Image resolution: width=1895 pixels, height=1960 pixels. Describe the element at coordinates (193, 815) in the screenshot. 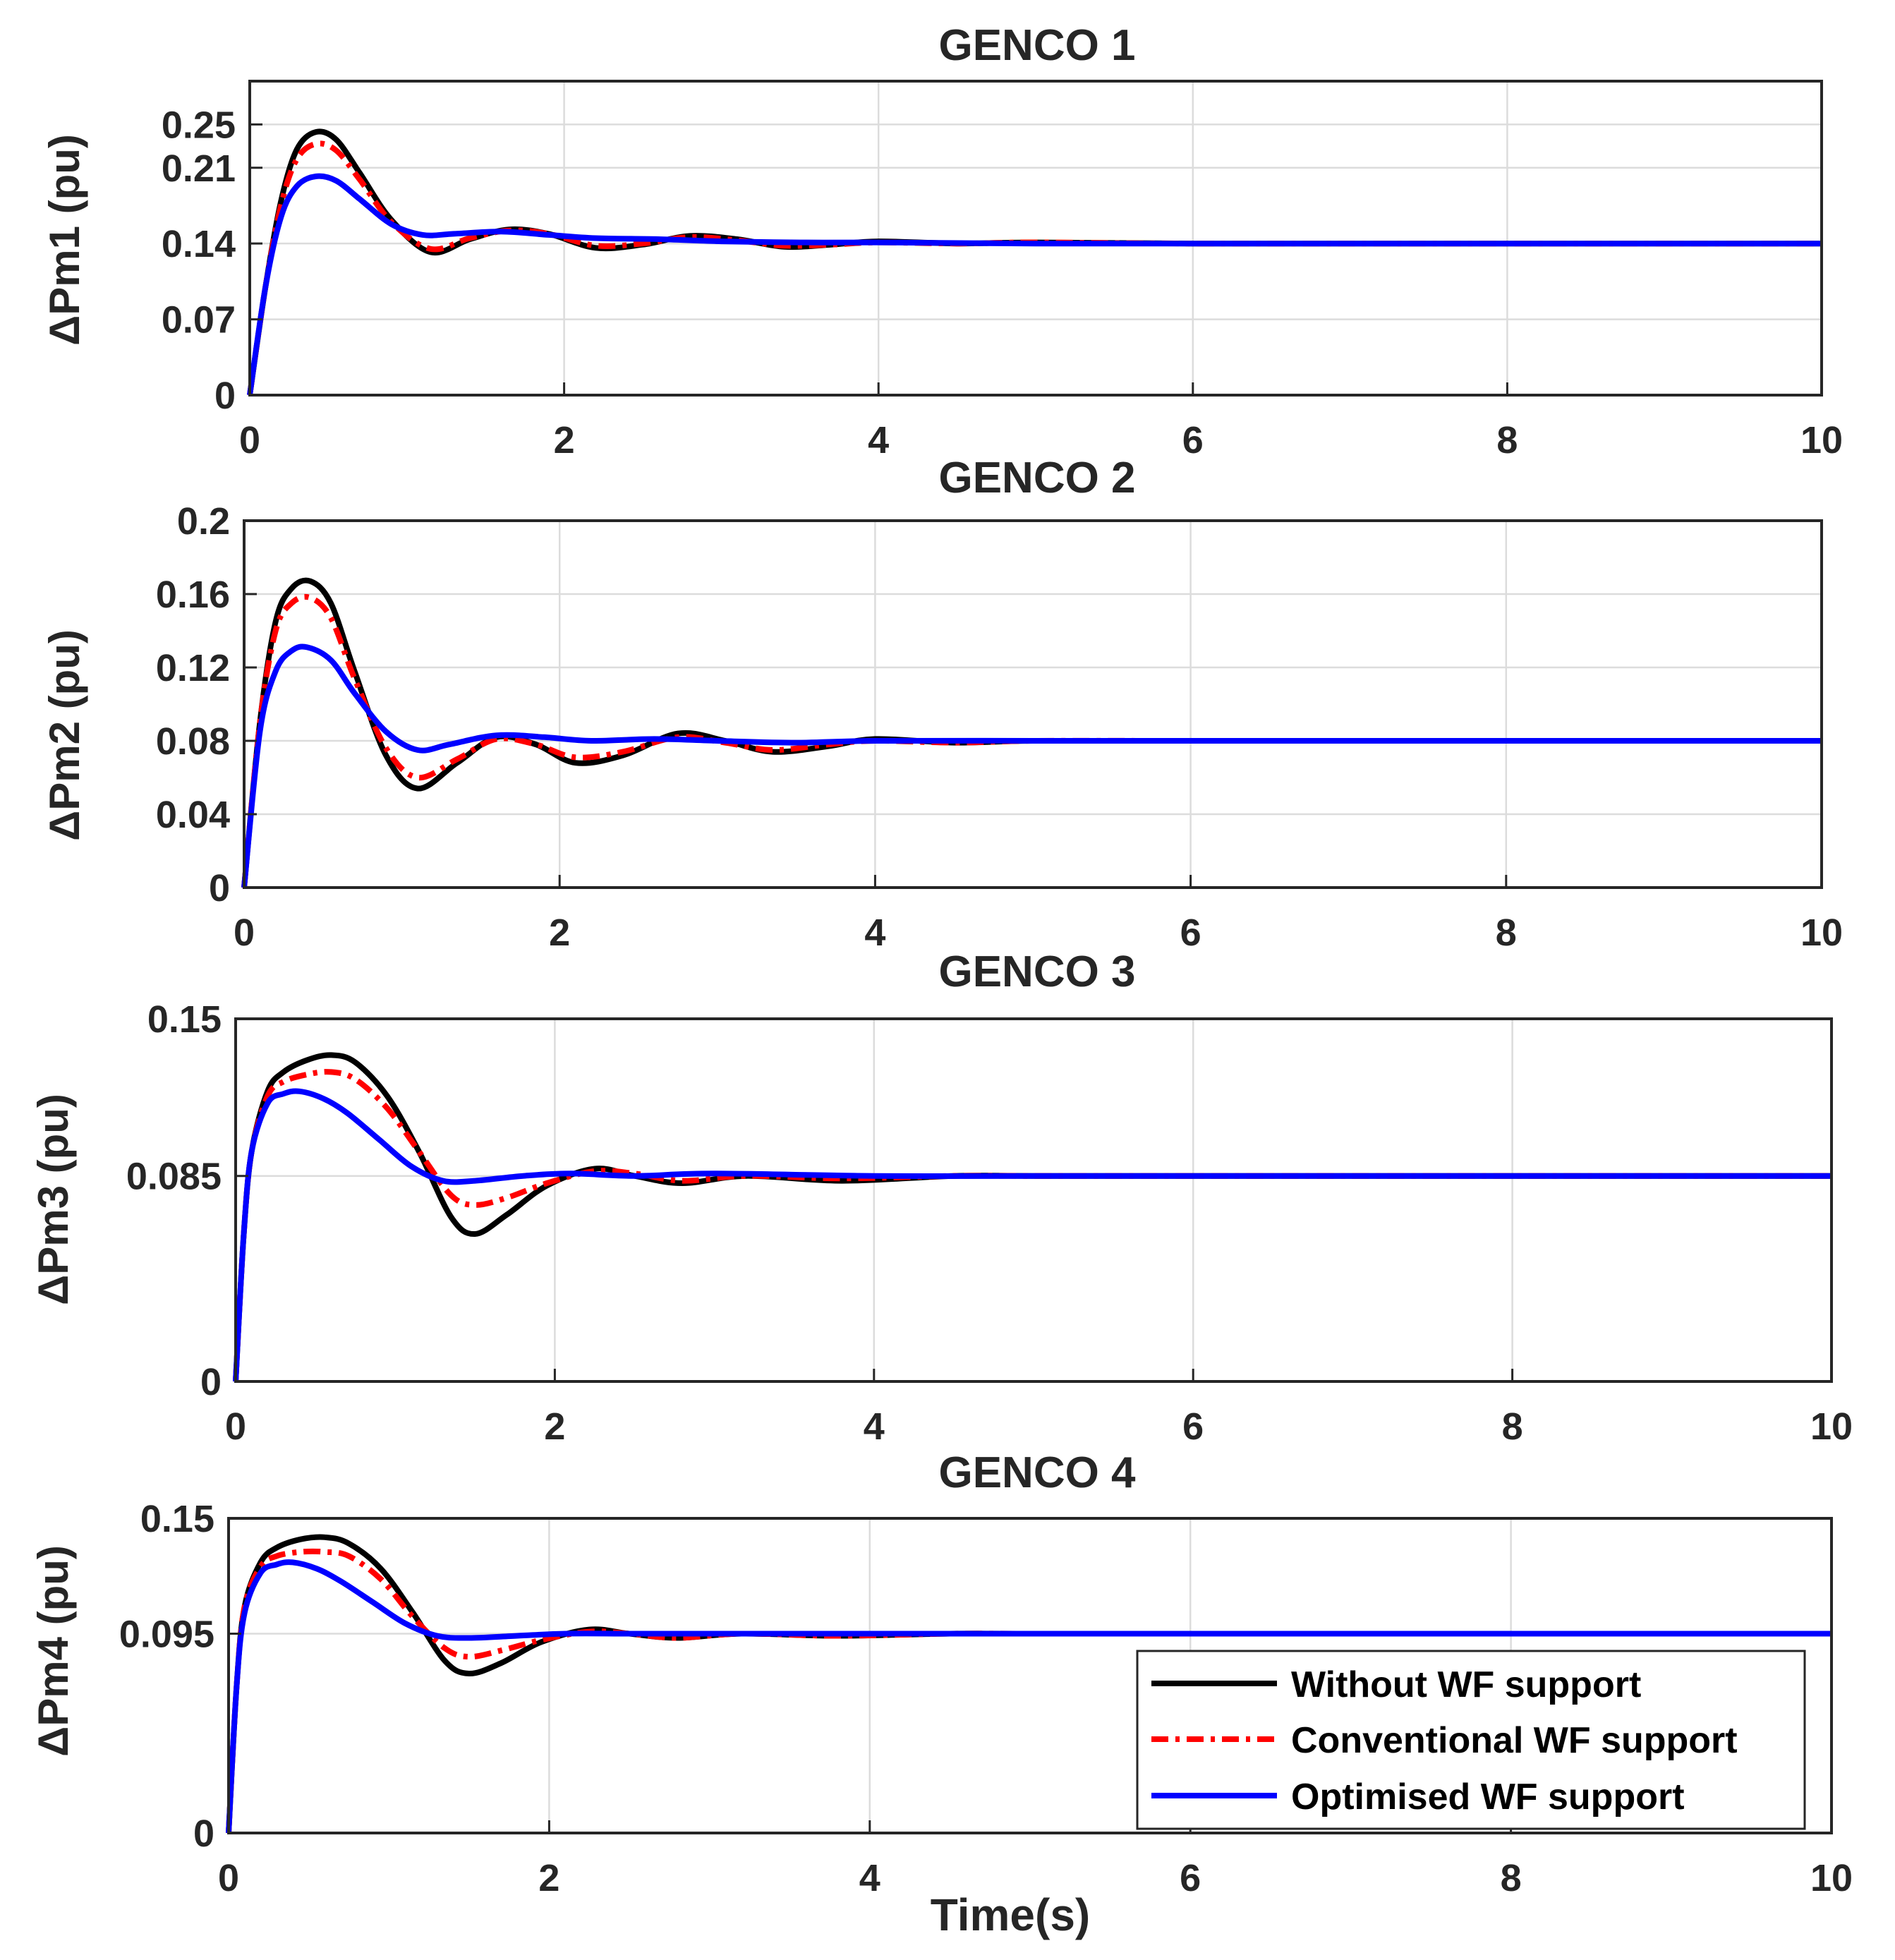

I see `y-tick-label: 0.04` at that location.